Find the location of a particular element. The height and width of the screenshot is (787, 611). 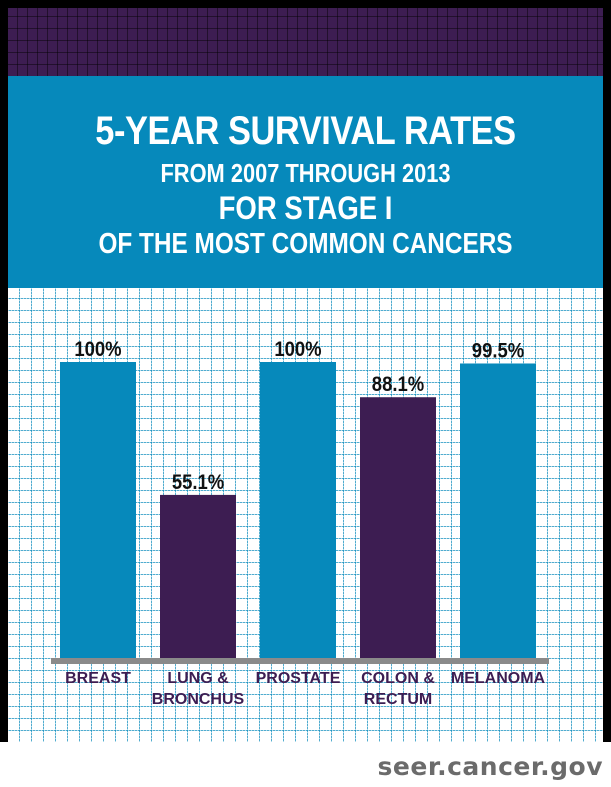

data-label: 88.1% is located at coordinates (398, 384).